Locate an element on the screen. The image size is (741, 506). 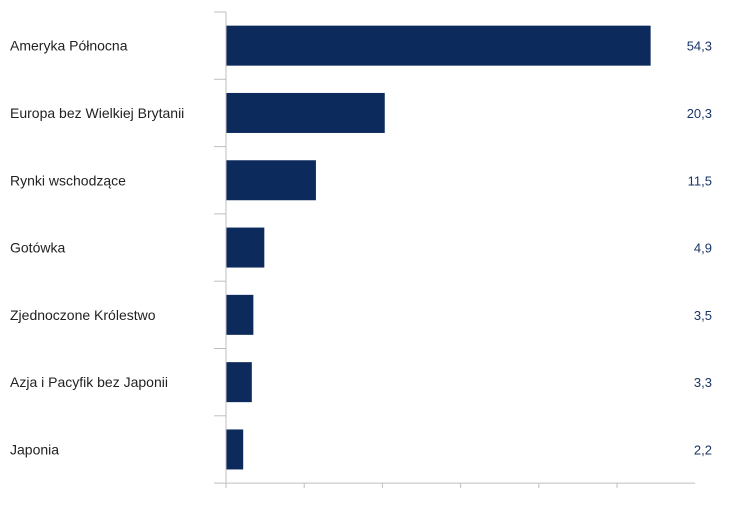
value-label: 54,3 is located at coordinates (699, 46).